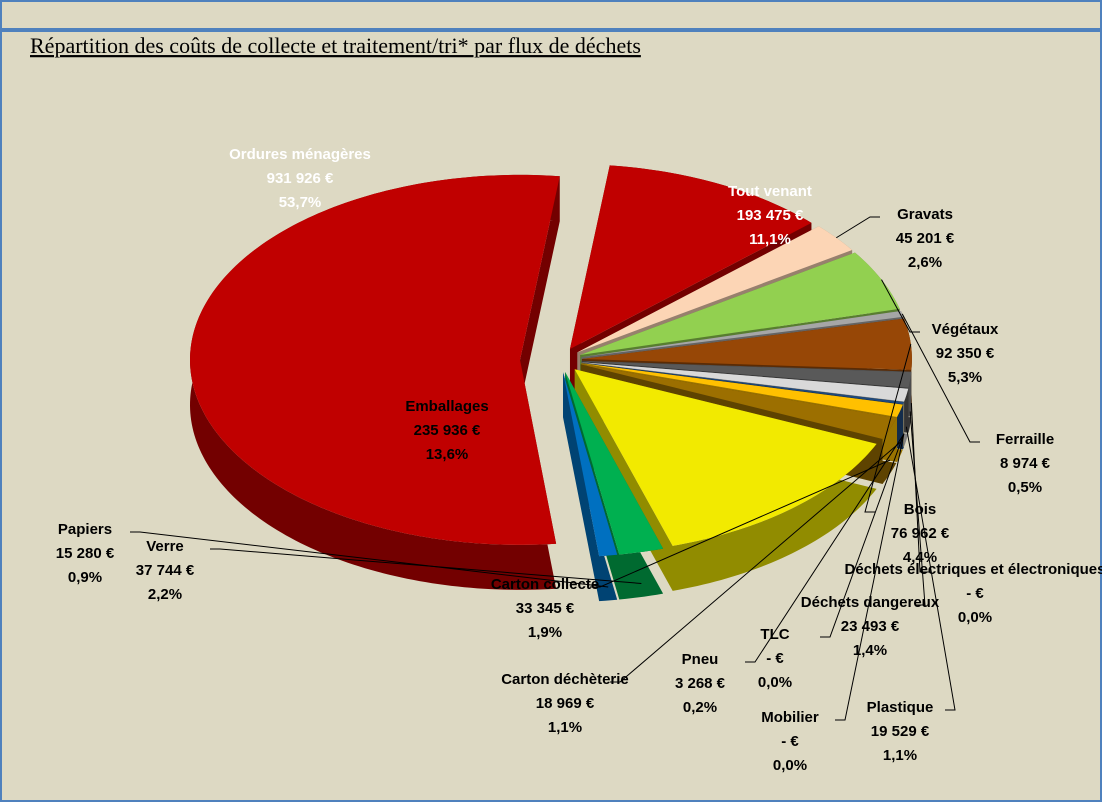 The width and height of the screenshot is (1102, 802). What do you see at coordinates (446, 406) in the screenshot?
I see `slice-name: Emballages` at bounding box center [446, 406].